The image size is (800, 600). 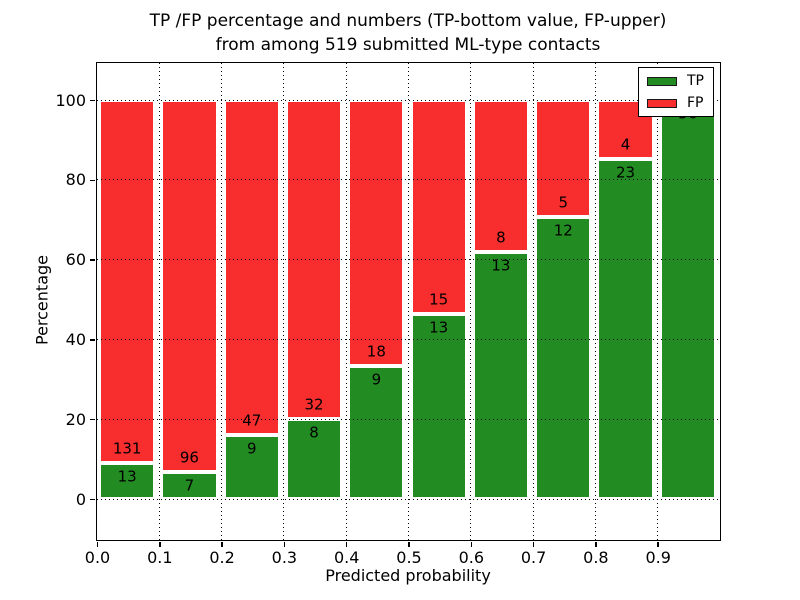 What do you see at coordinates (127, 448) in the screenshot?
I see `fp-count-label: 131` at bounding box center [127, 448].